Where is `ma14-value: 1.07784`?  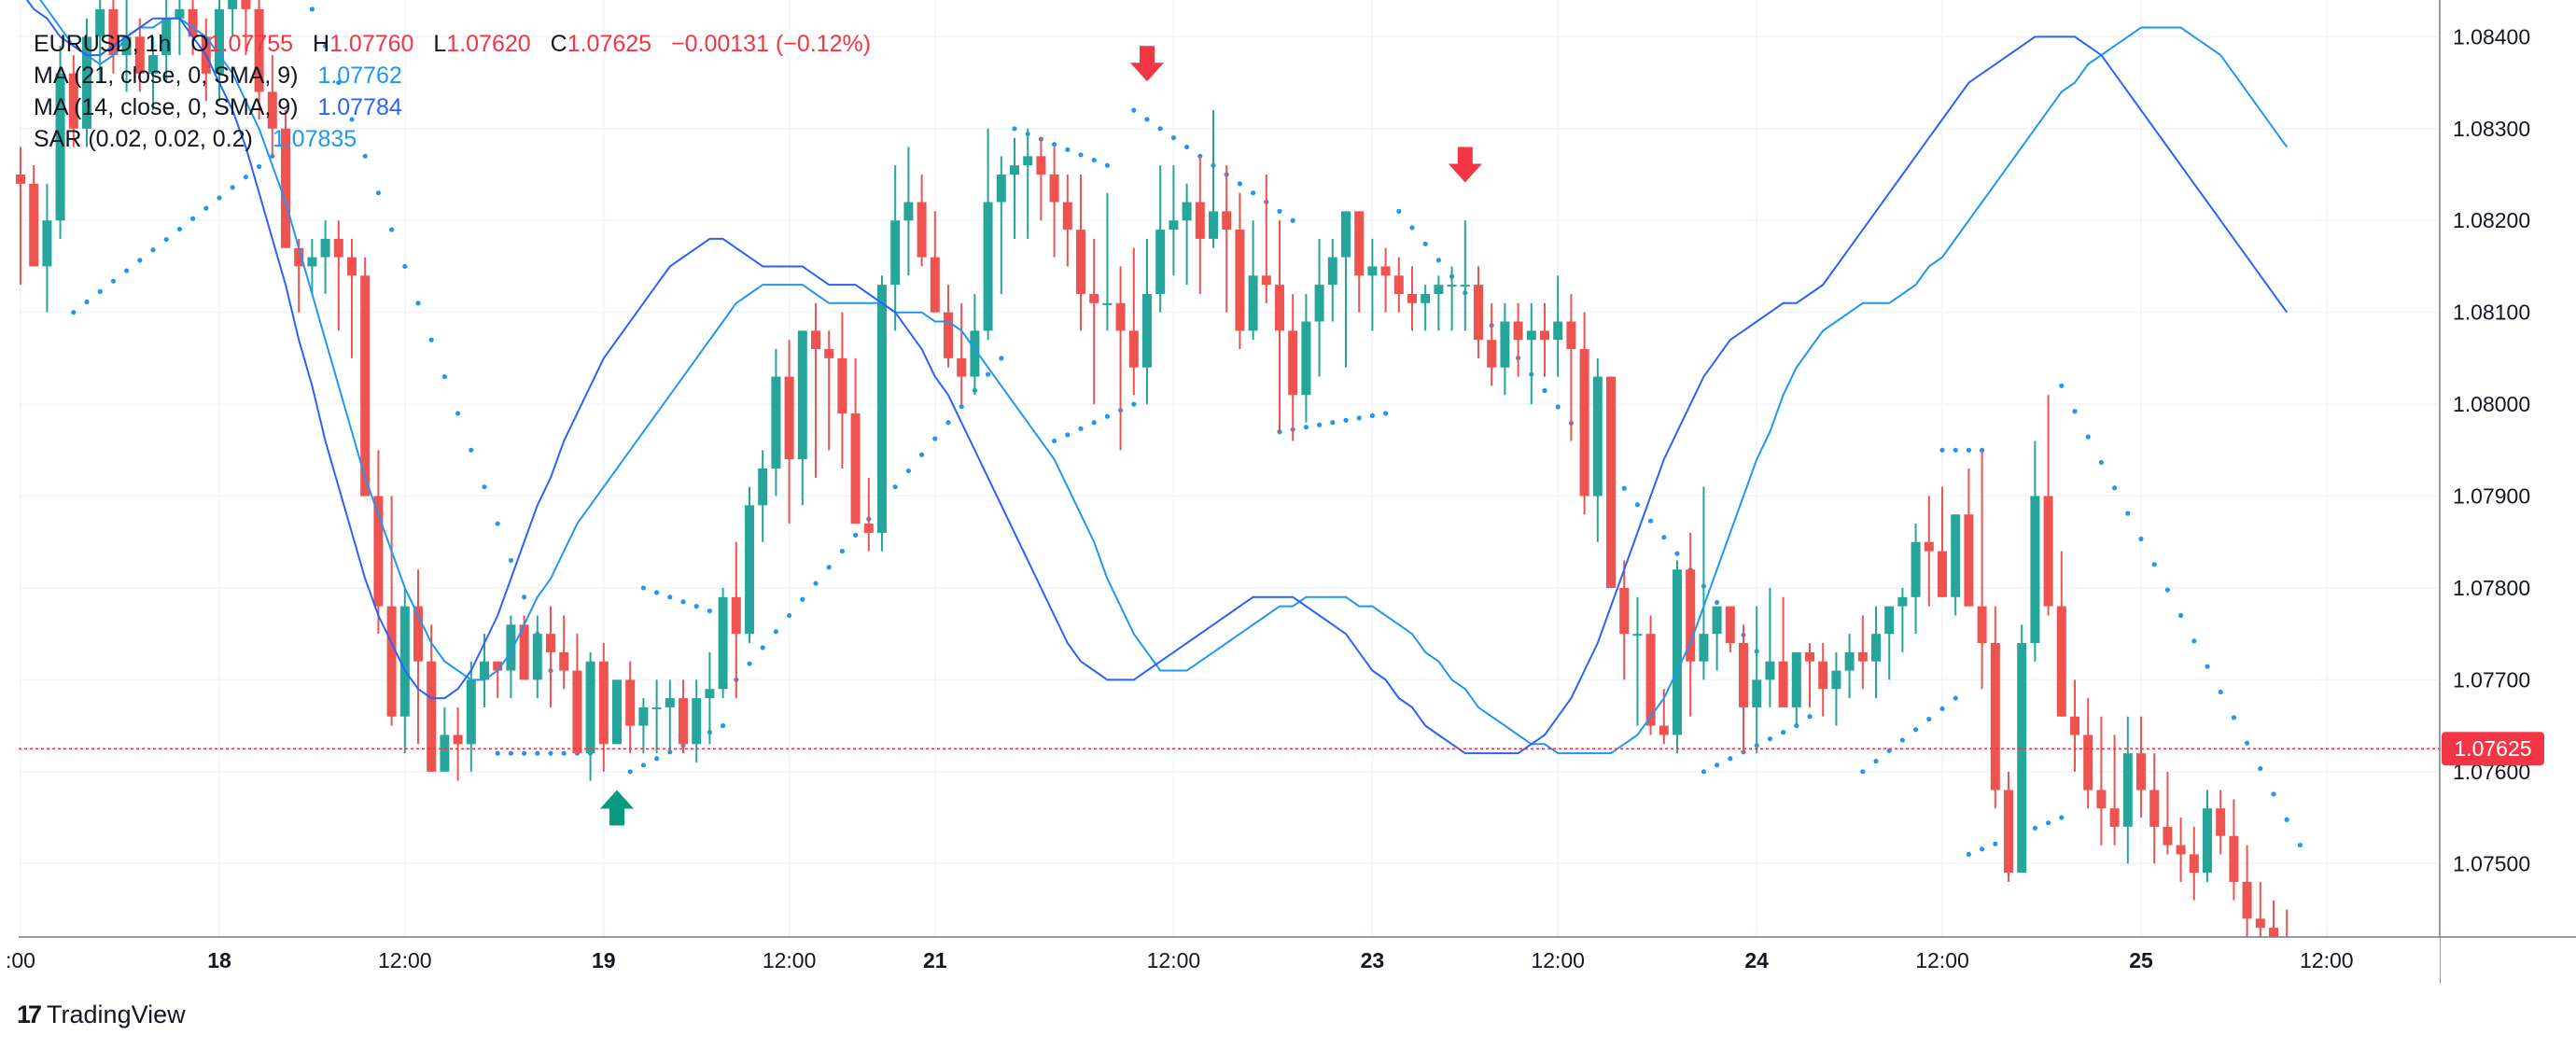
ma14-value: 1.07784 is located at coordinates (359, 107).